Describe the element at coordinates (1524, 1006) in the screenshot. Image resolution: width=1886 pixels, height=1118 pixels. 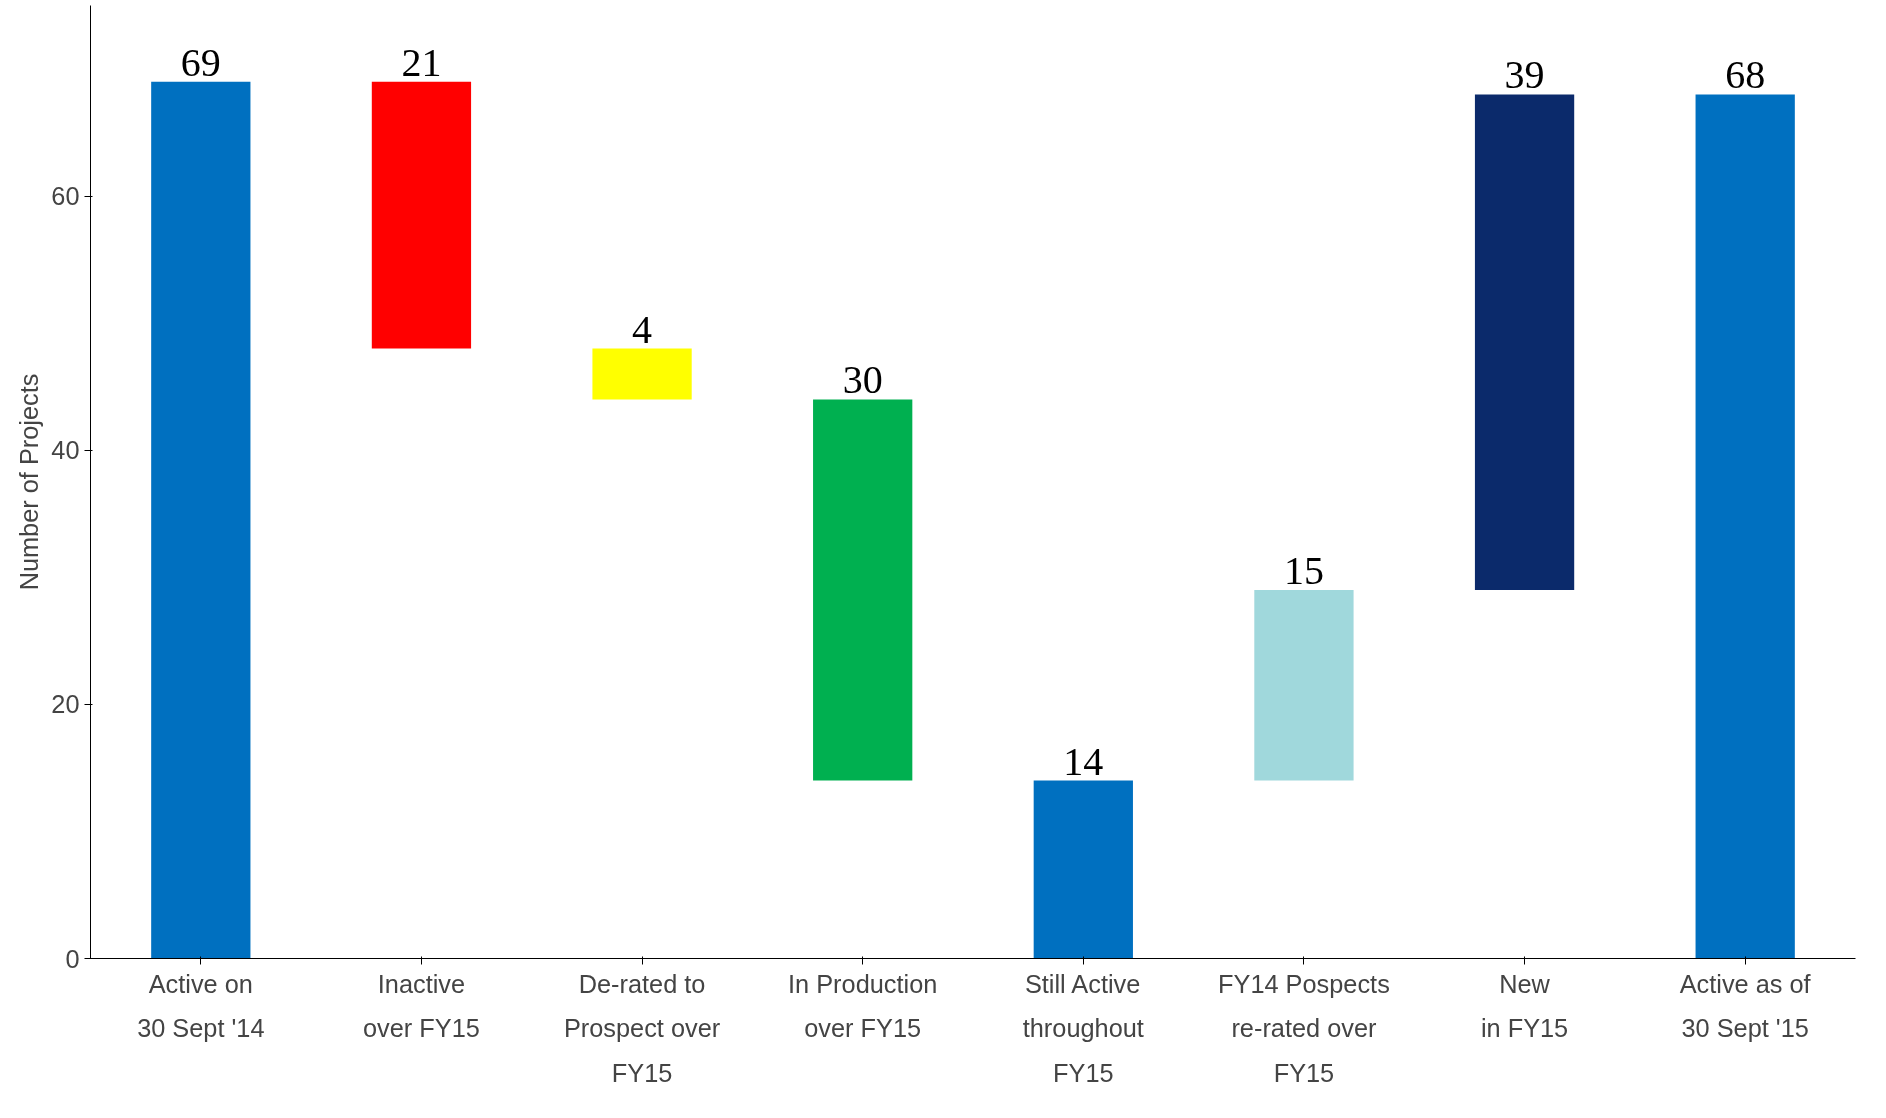
I see `x-tick-label: New in FY15` at that location.